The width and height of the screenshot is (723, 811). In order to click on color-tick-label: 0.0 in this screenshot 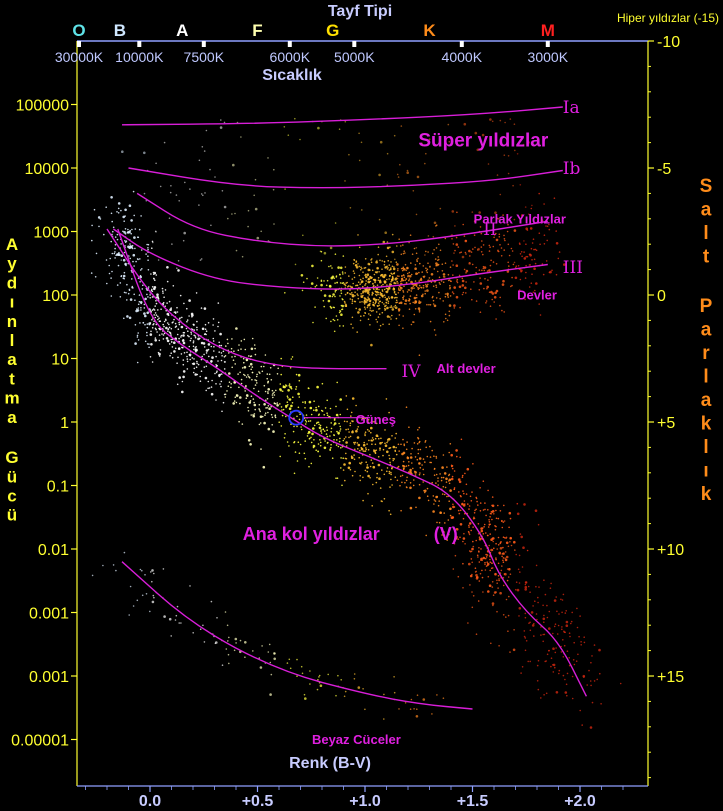, I will do `click(150, 801)`.